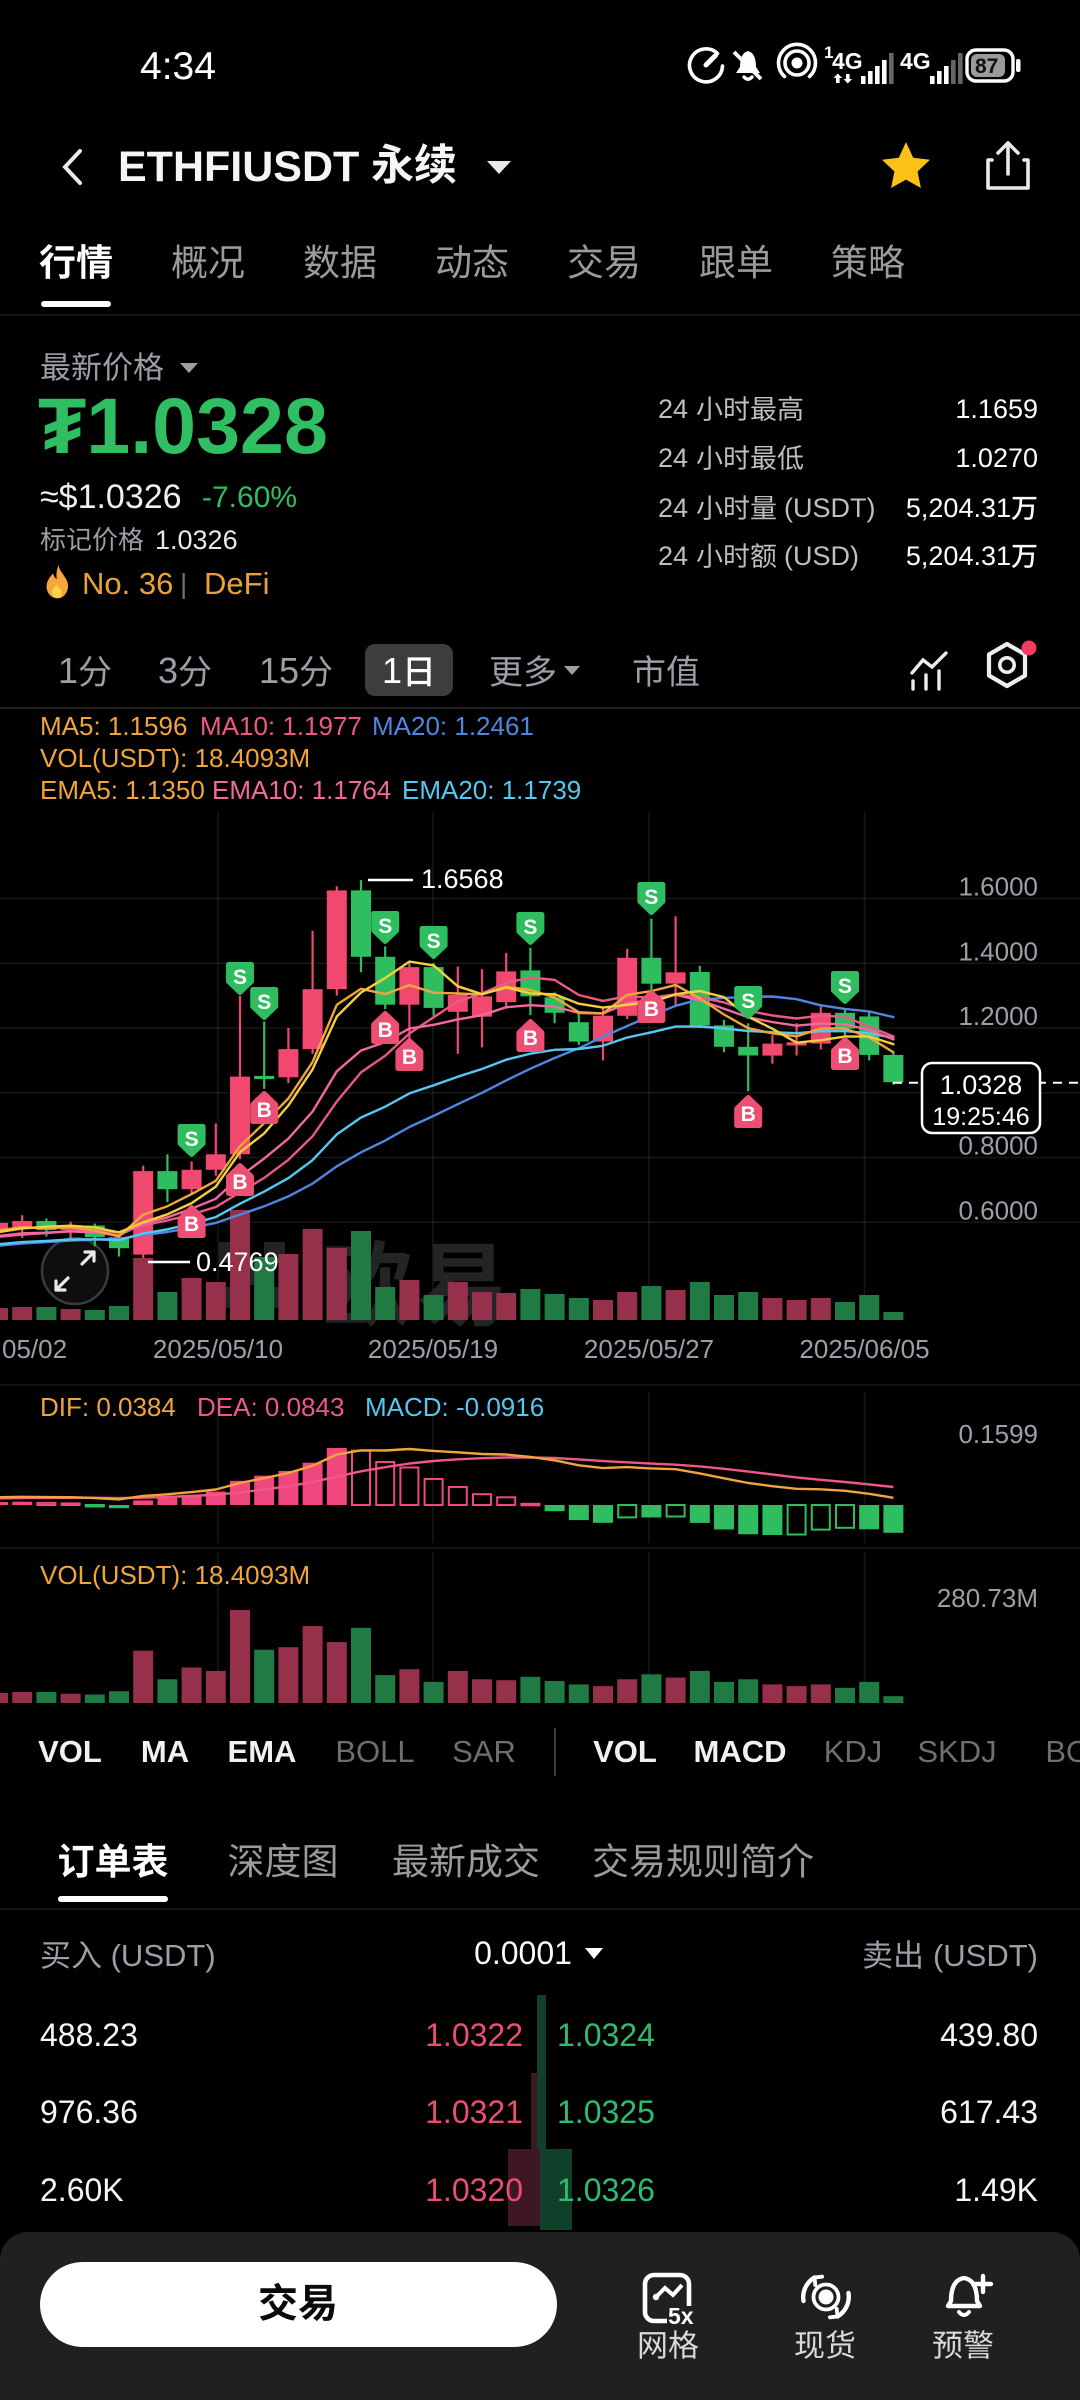 Image resolution: width=1080 pixels, height=2400 pixels. I want to click on svg-text: 1.6568, so click(462, 879).